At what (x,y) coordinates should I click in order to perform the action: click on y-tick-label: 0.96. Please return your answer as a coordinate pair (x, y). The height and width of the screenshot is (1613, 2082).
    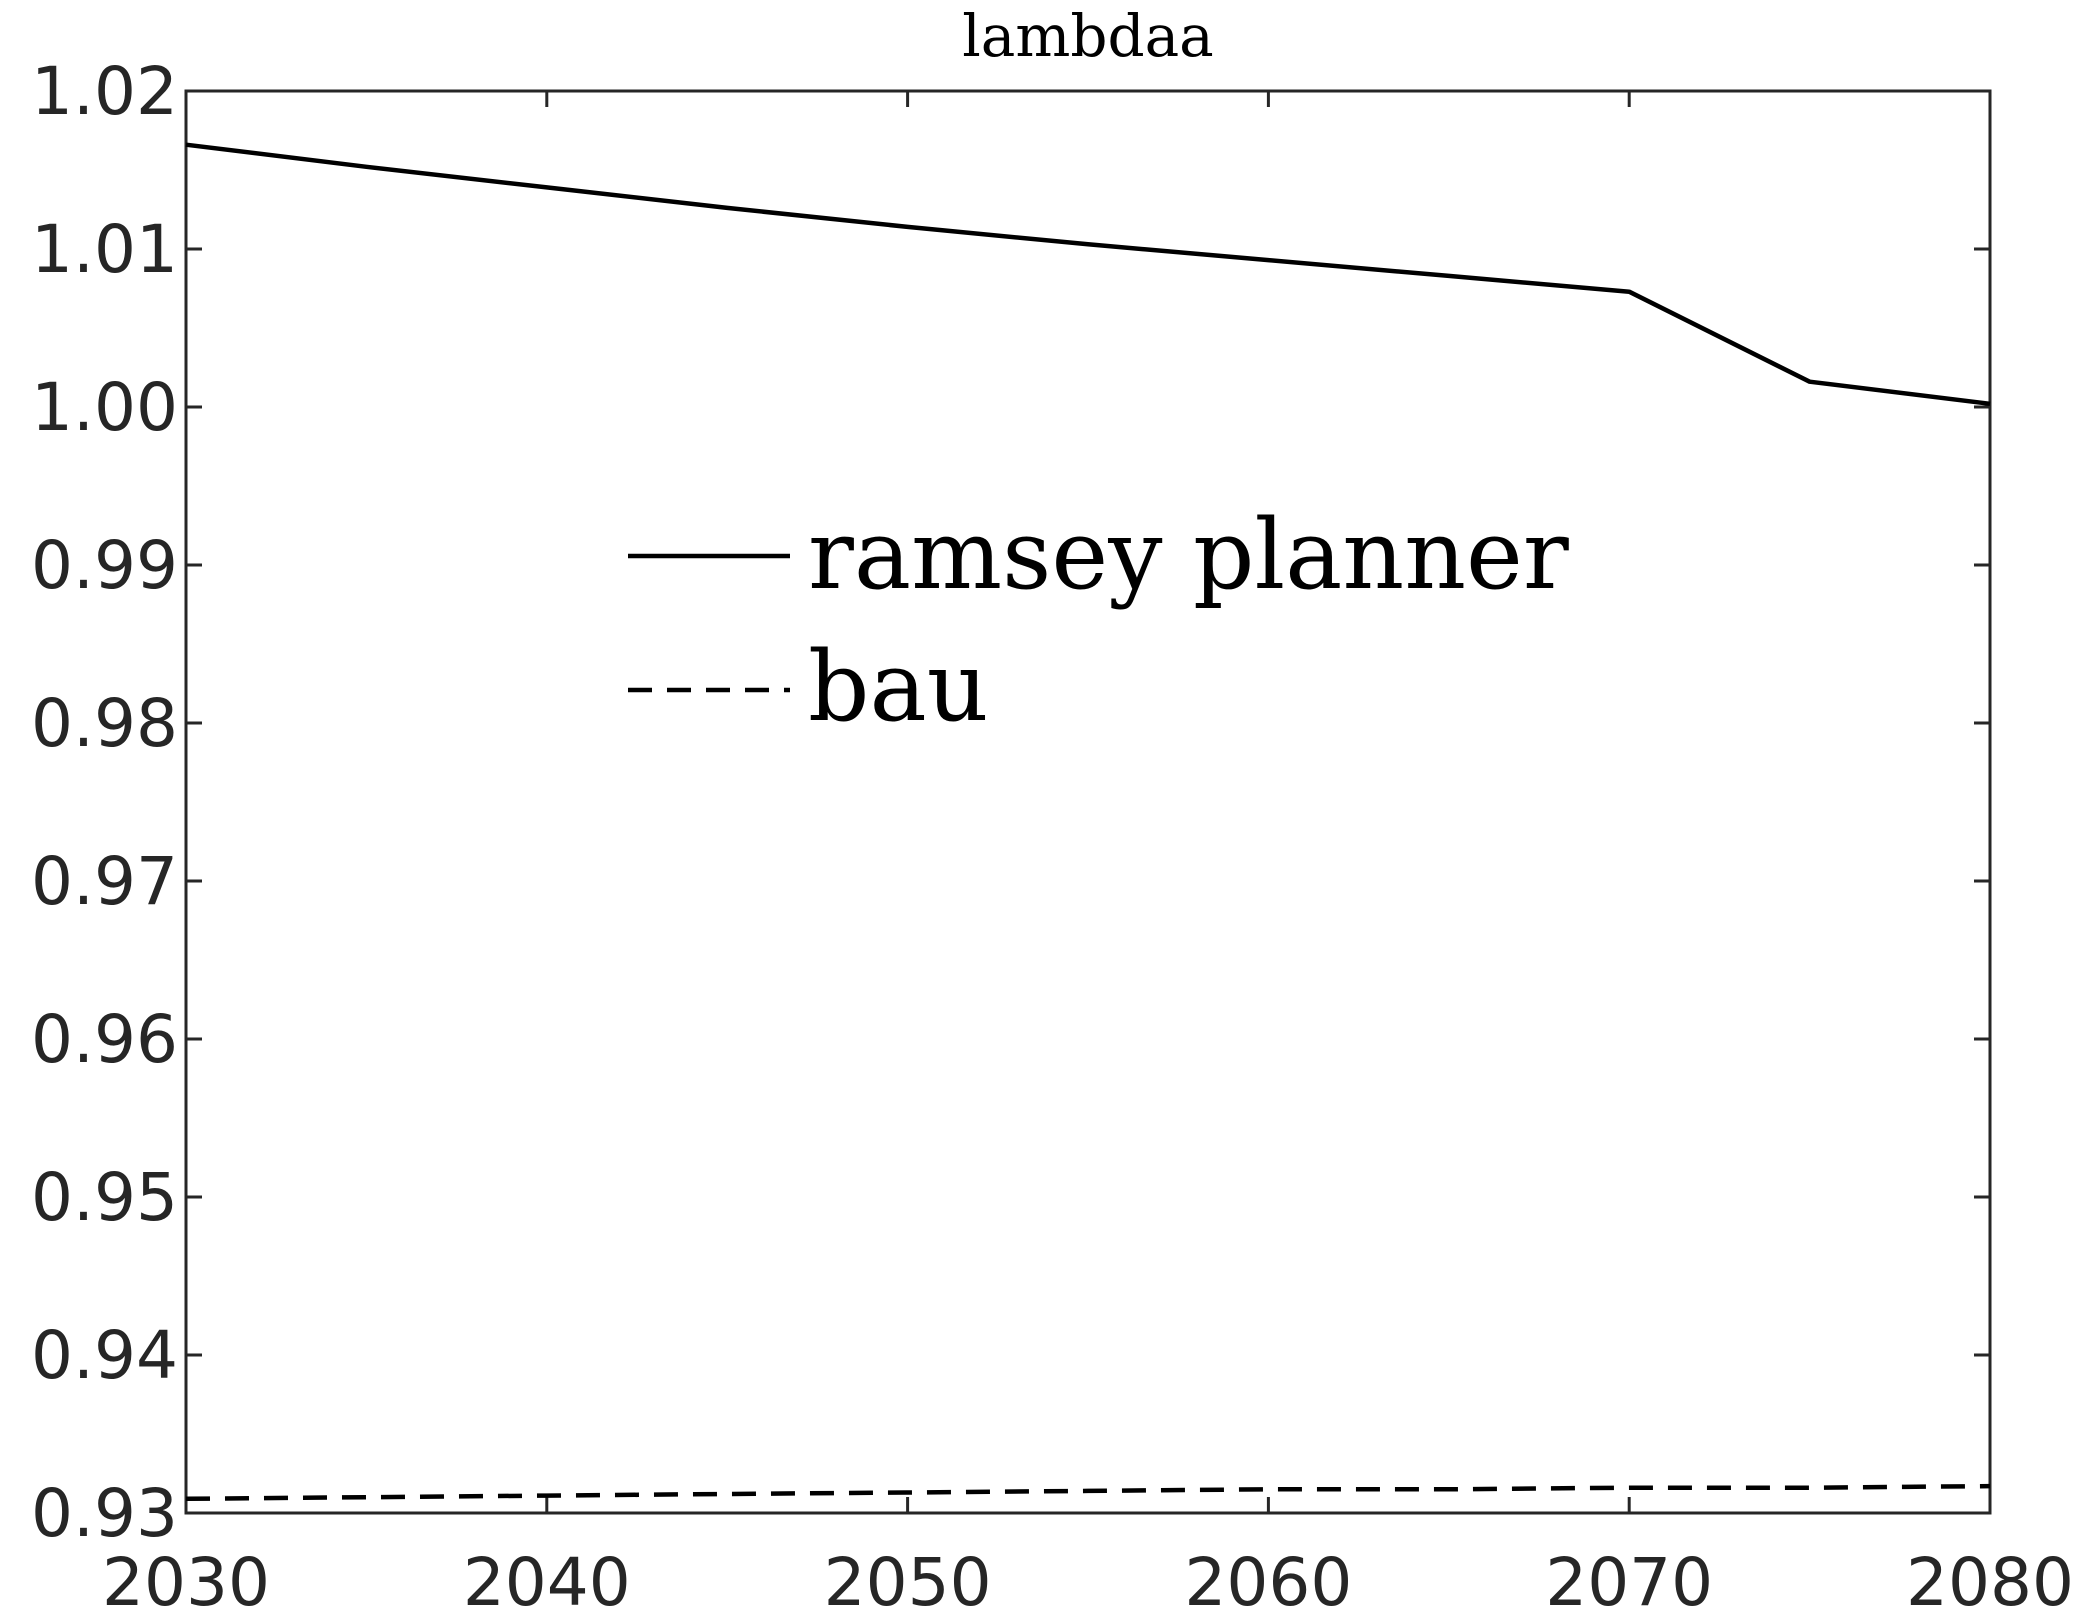
    Looking at the image, I should click on (104, 1039).